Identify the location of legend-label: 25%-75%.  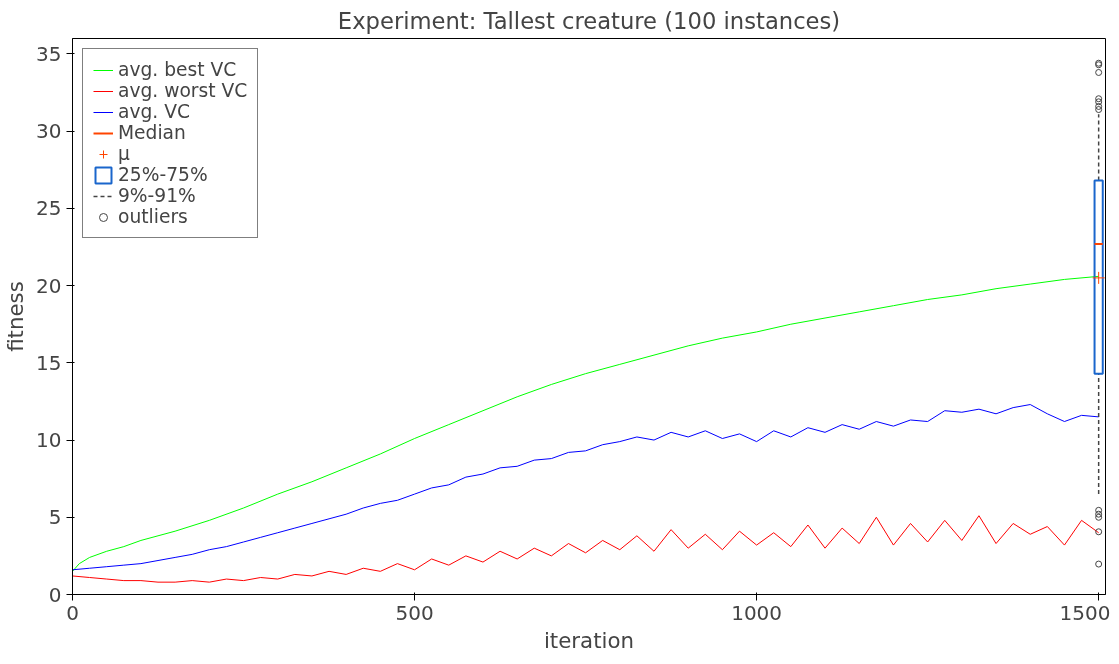
(163, 174).